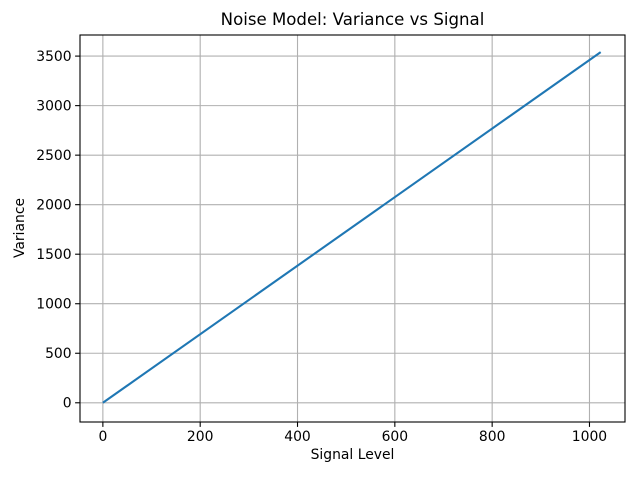 The height and width of the screenshot is (480, 640). What do you see at coordinates (492, 437) in the screenshot?
I see `x-tick-label: 800` at bounding box center [492, 437].